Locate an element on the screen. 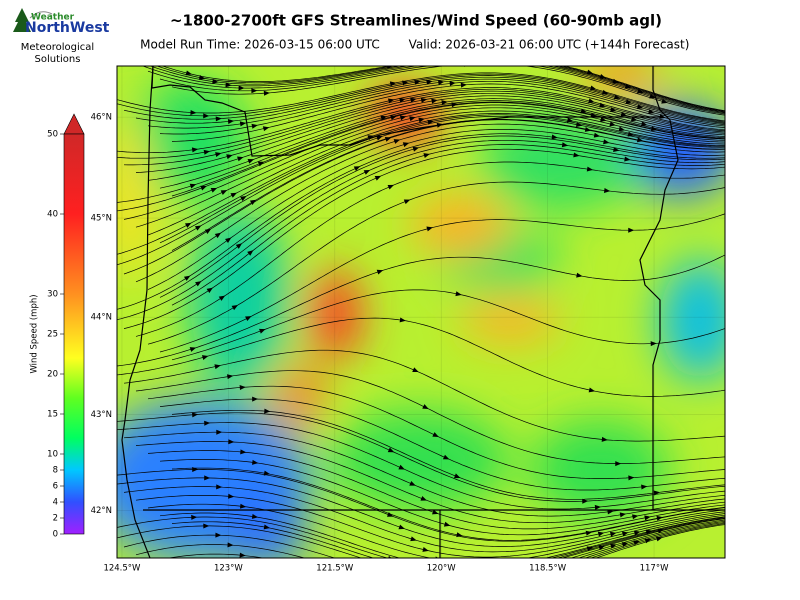 The image size is (800, 600). logo-line1: Weather is located at coordinates (53, 18).